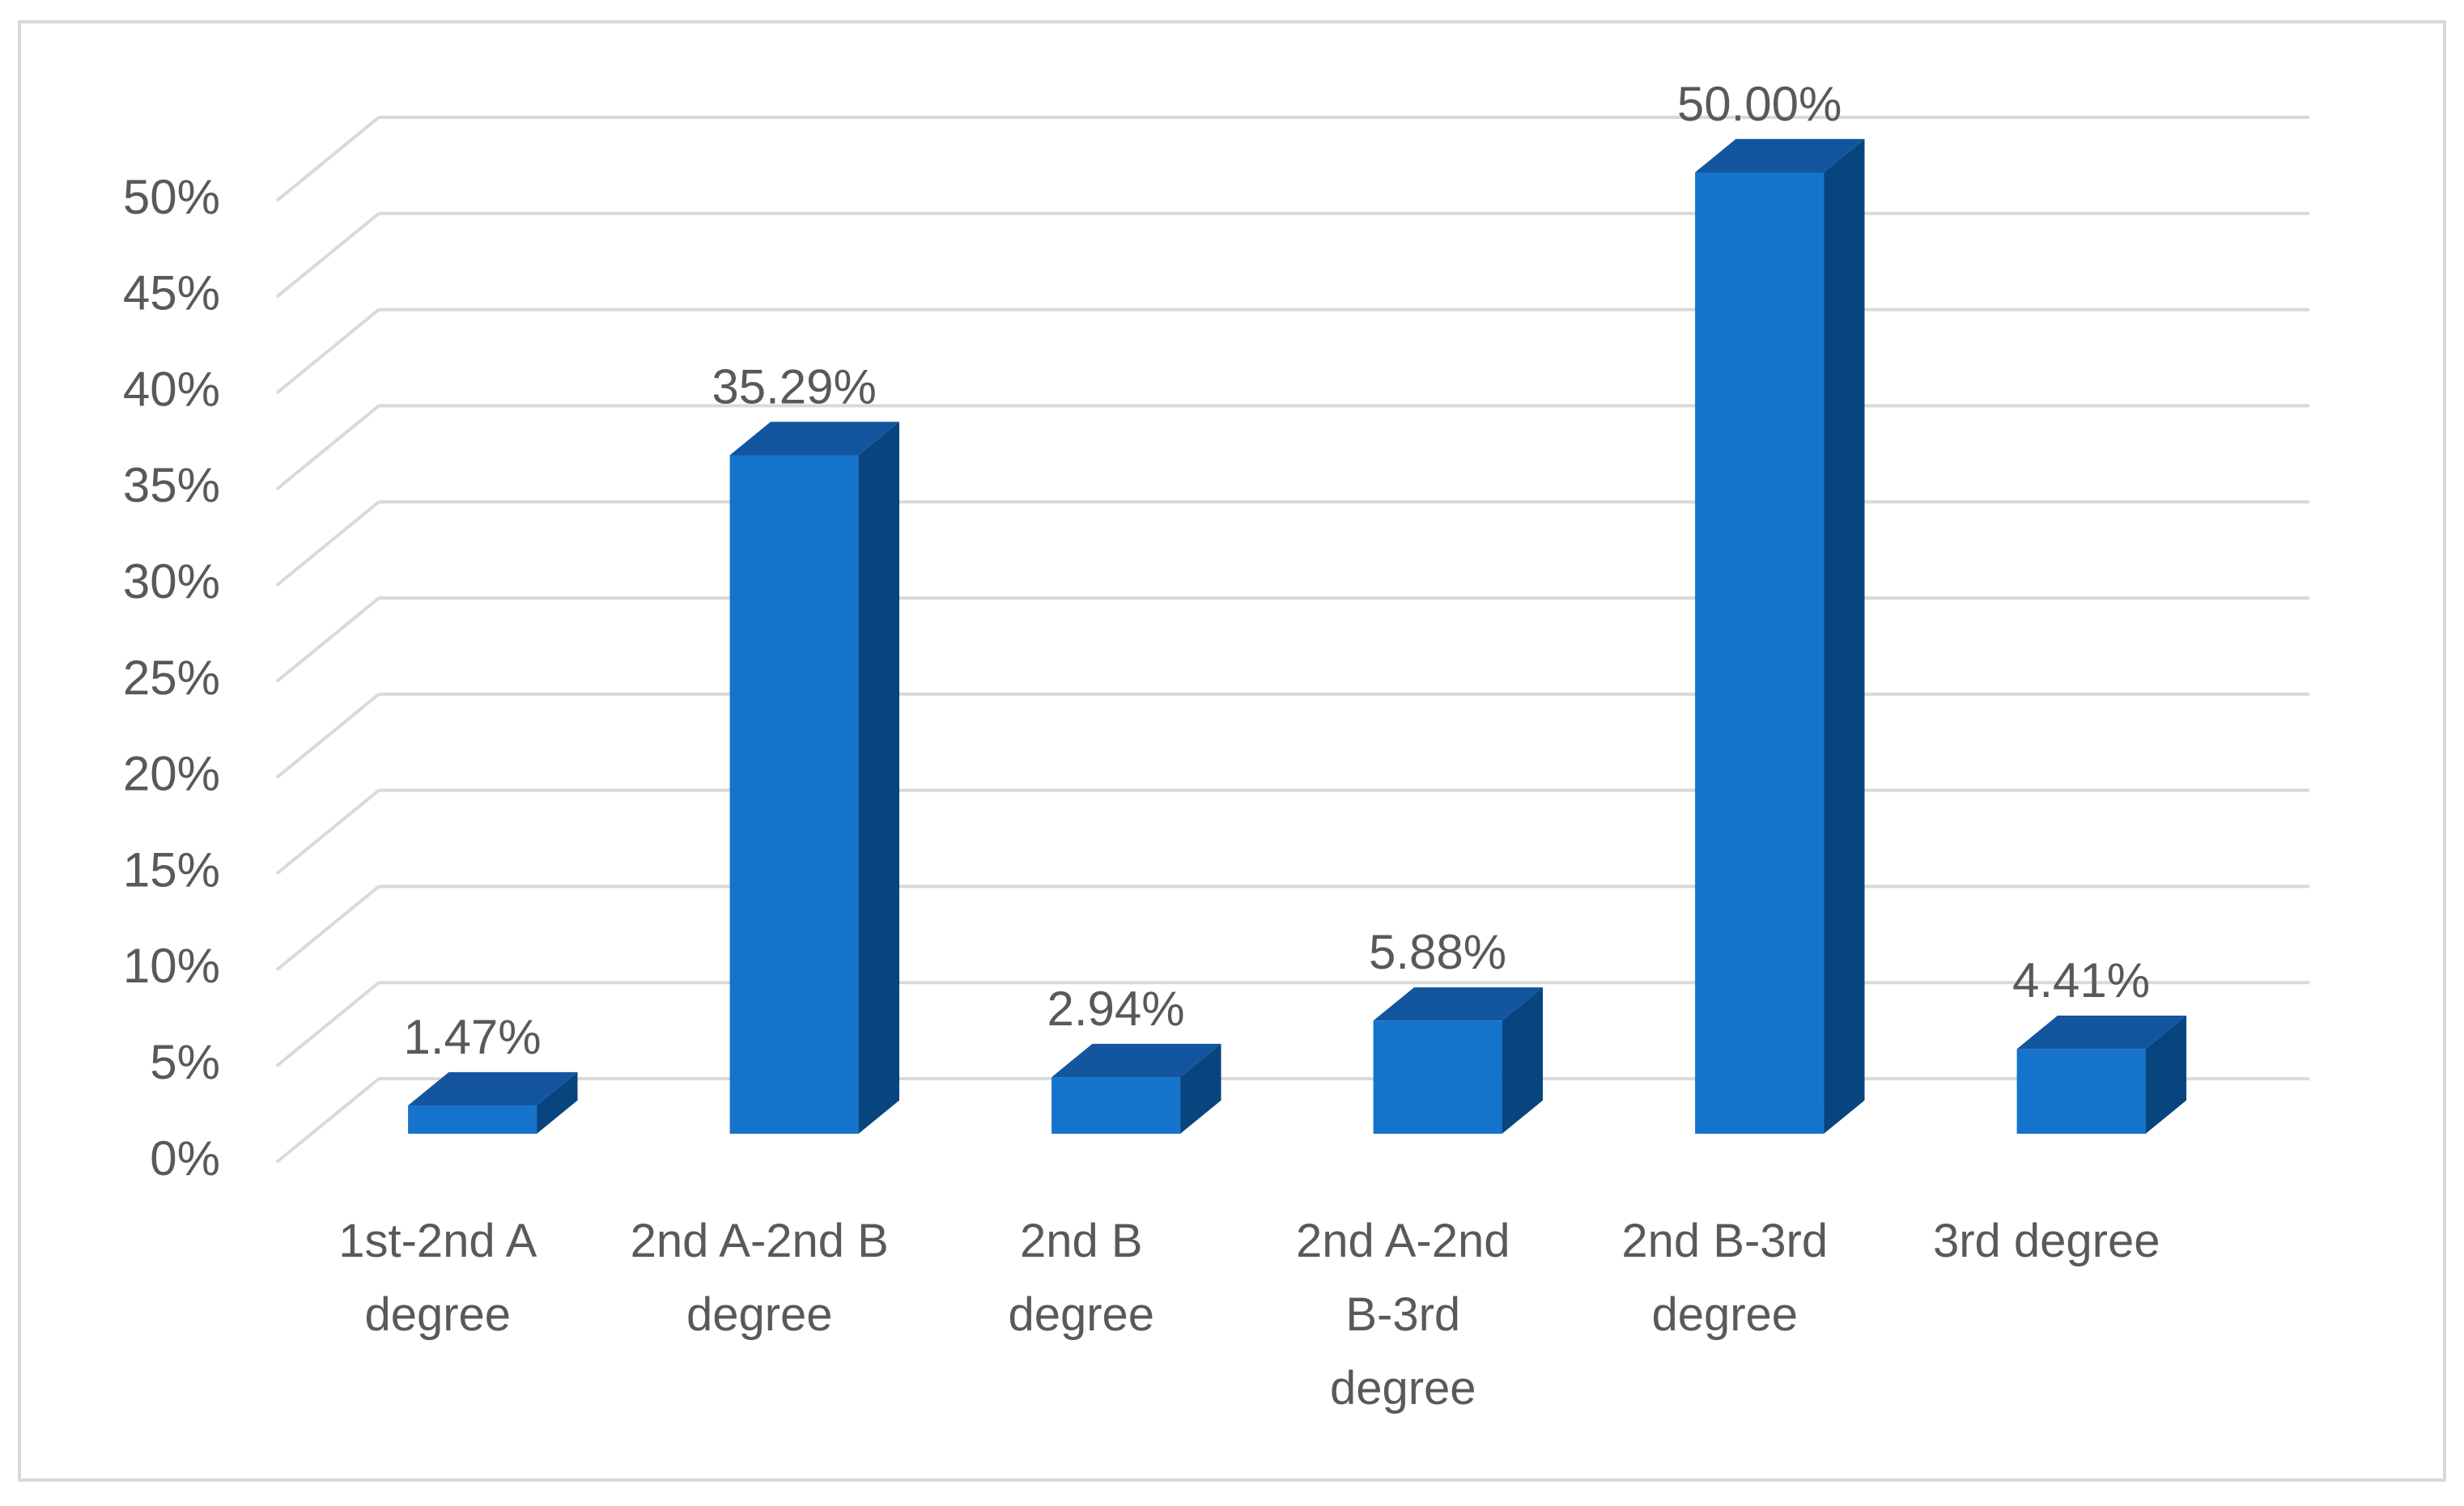 The width and height of the screenshot is (2464, 1506). I want to click on x-tick-label: 1st-2nd A degree, so click(438, 1278).